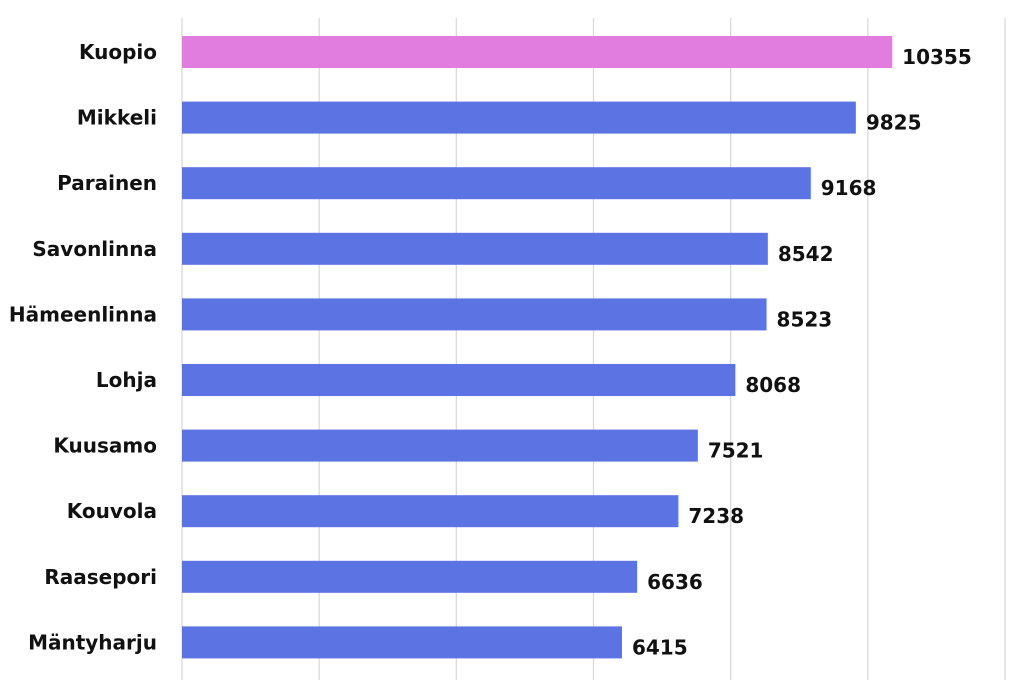 This screenshot has width=1024, height=696. Describe the element at coordinates (83, 314) in the screenshot. I see `category-label: Hämeenlinna` at that location.